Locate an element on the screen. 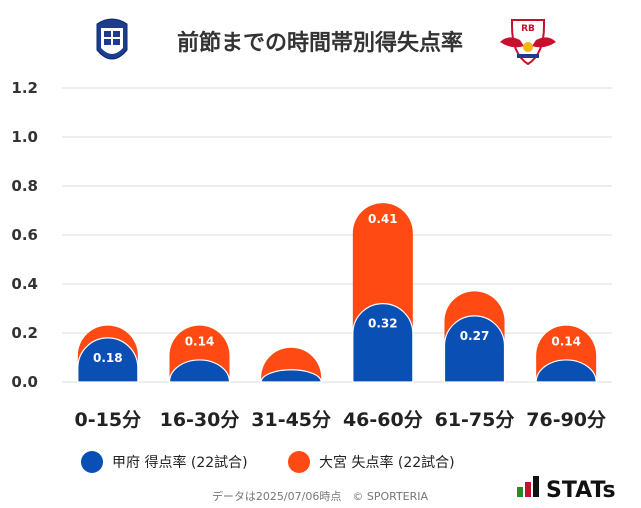 The height and width of the screenshot is (508, 641). omiya-emblem-text: RB is located at coordinates (528, 29).